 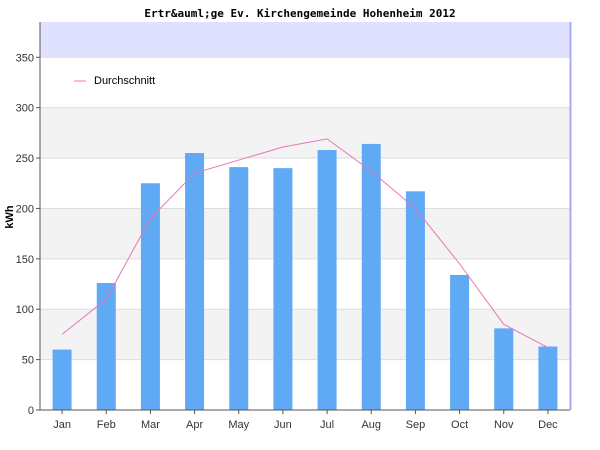 I want to click on y-tick-label-50: 50, so click(x=28, y=361).